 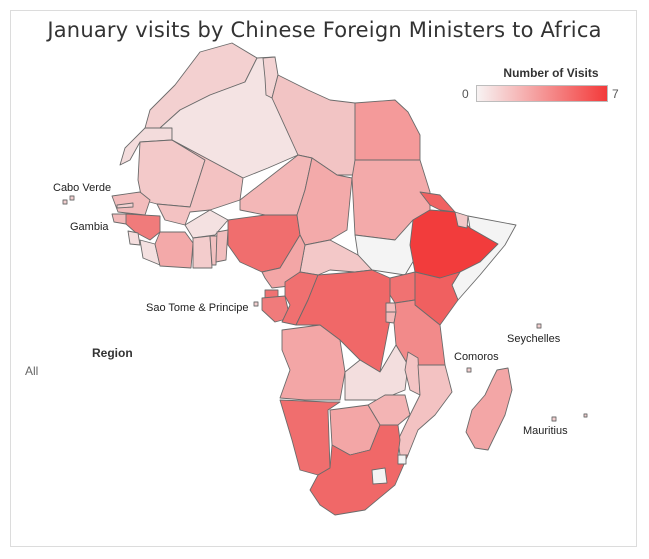 What do you see at coordinates (551, 73) in the screenshot?
I see `legend-title: Number of Visits` at bounding box center [551, 73].